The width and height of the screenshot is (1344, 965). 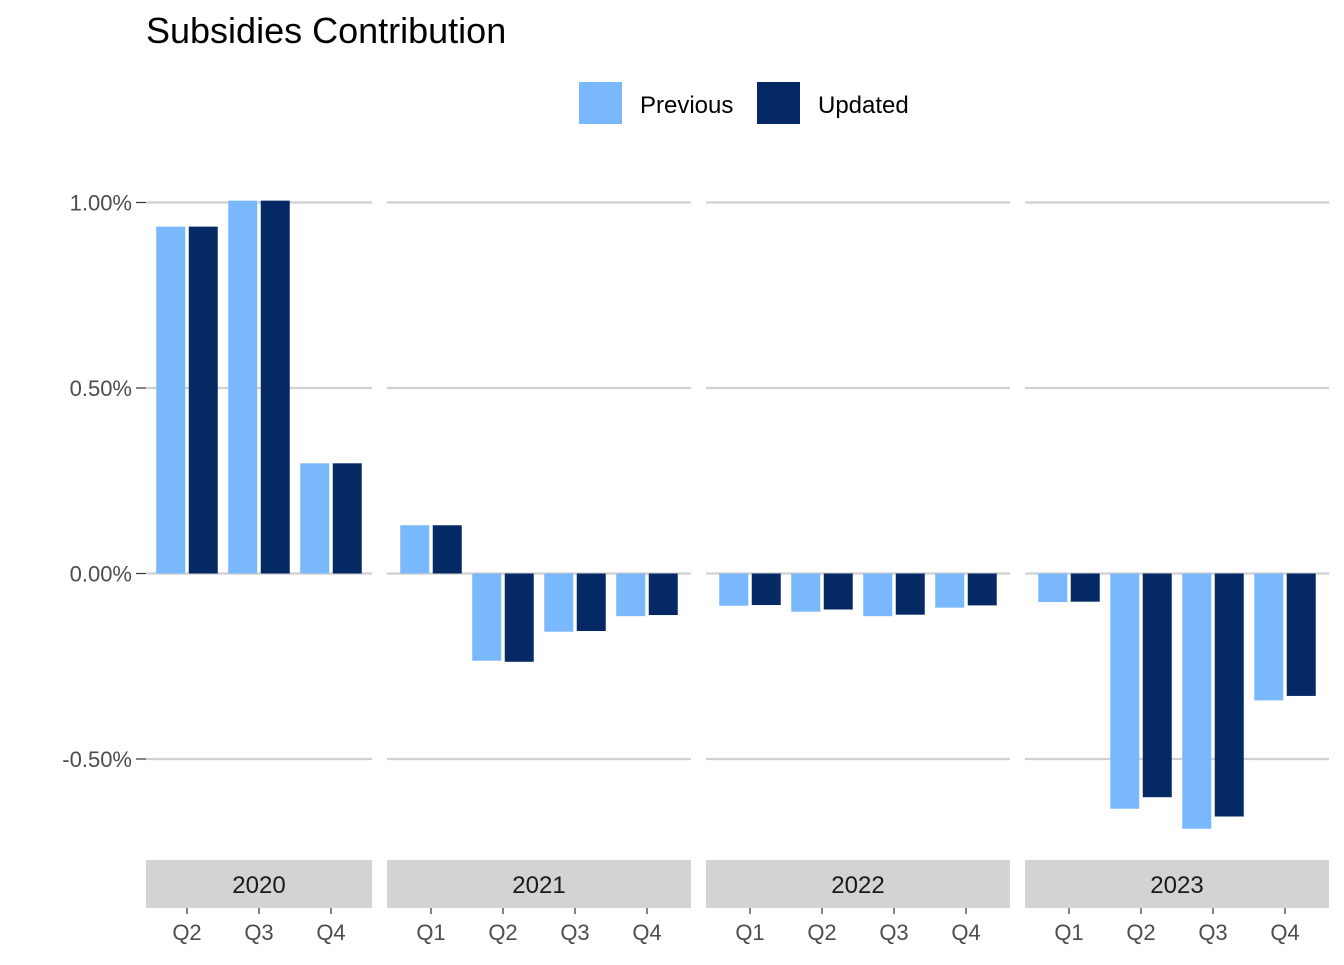 I want to click on bar-2021-Q2-updated, so click(x=519, y=617).